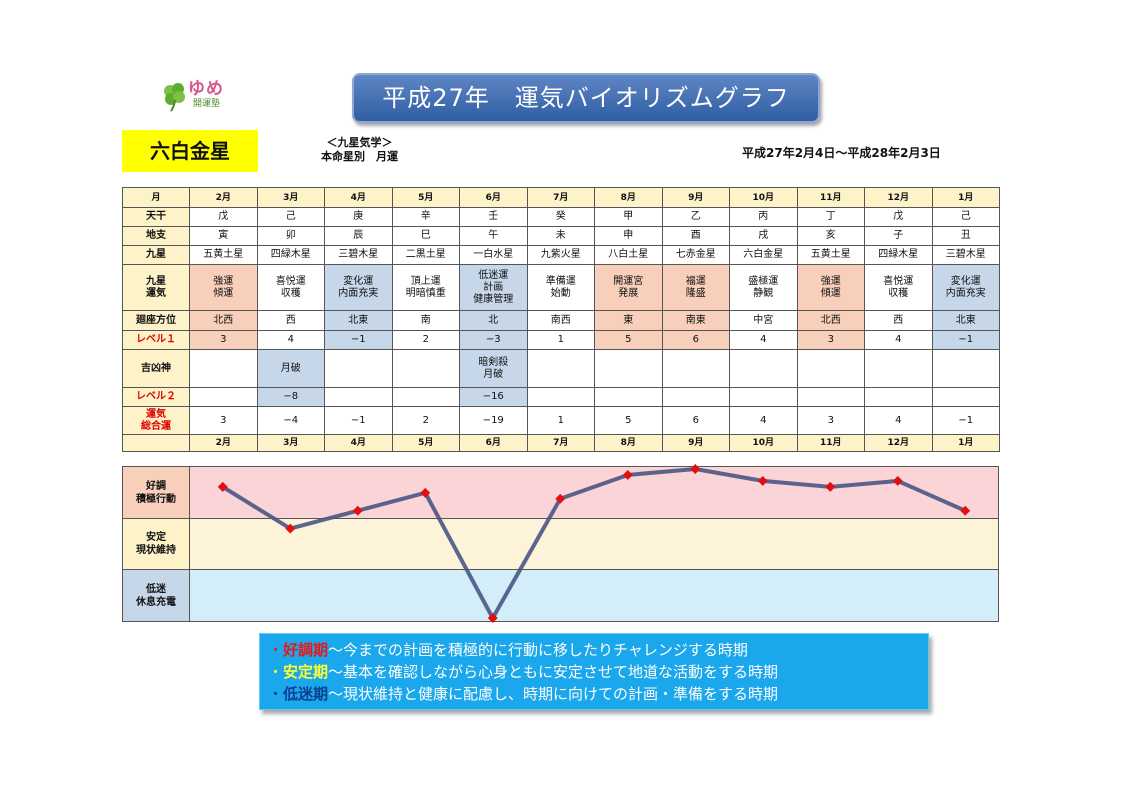 The height and width of the screenshot is (794, 1122). Describe the element at coordinates (493, 420) in the screenshot. I see `total-cell: −19` at that location.